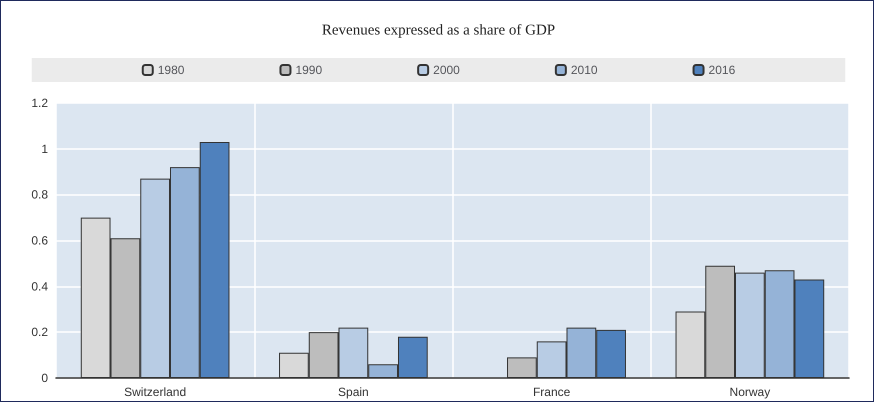 The image size is (877, 406). Describe the element at coordinates (446, 70) in the screenshot. I see `legend-label: 2000` at that location.